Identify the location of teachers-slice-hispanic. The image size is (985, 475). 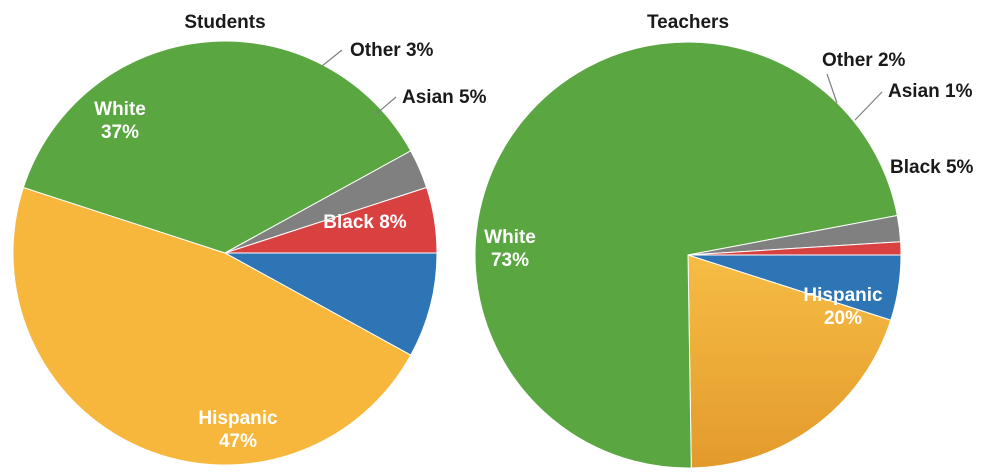
(789, 361).